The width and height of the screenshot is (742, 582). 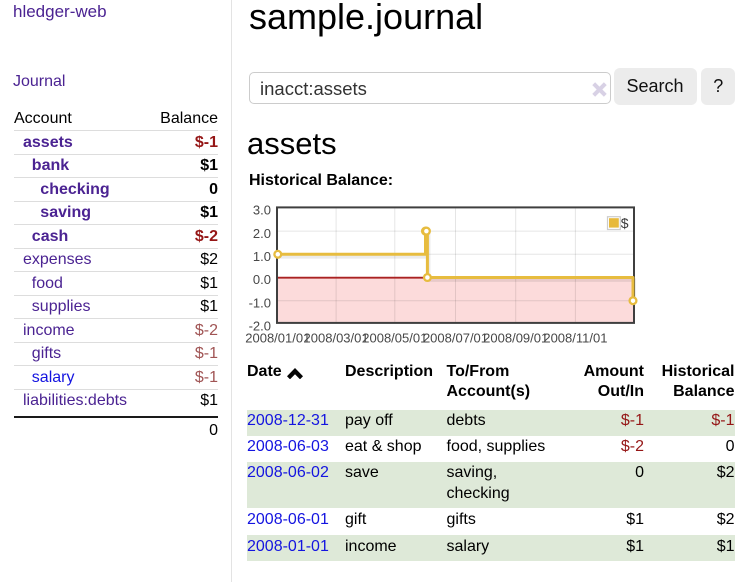 I want to click on svg-text: 2.0, so click(x=262, y=233).